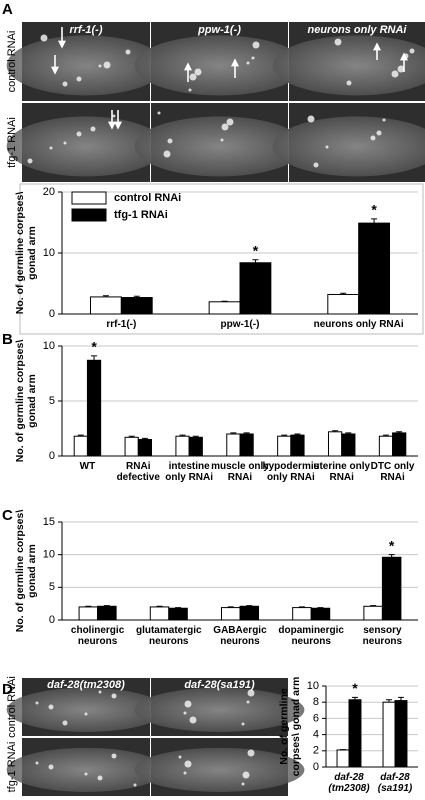 This screenshot has width=425, height=800. What do you see at coordinates (138, 472) in the screenshot?
I see `x-tick-label: RNAi defective` at bounding box center [138, 472].